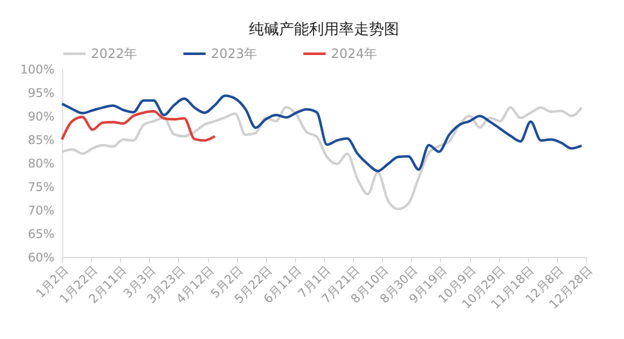 The height and width of the screenshot is (339, 624). I want to click on y-tick-label: 65%, so click(41, 234).